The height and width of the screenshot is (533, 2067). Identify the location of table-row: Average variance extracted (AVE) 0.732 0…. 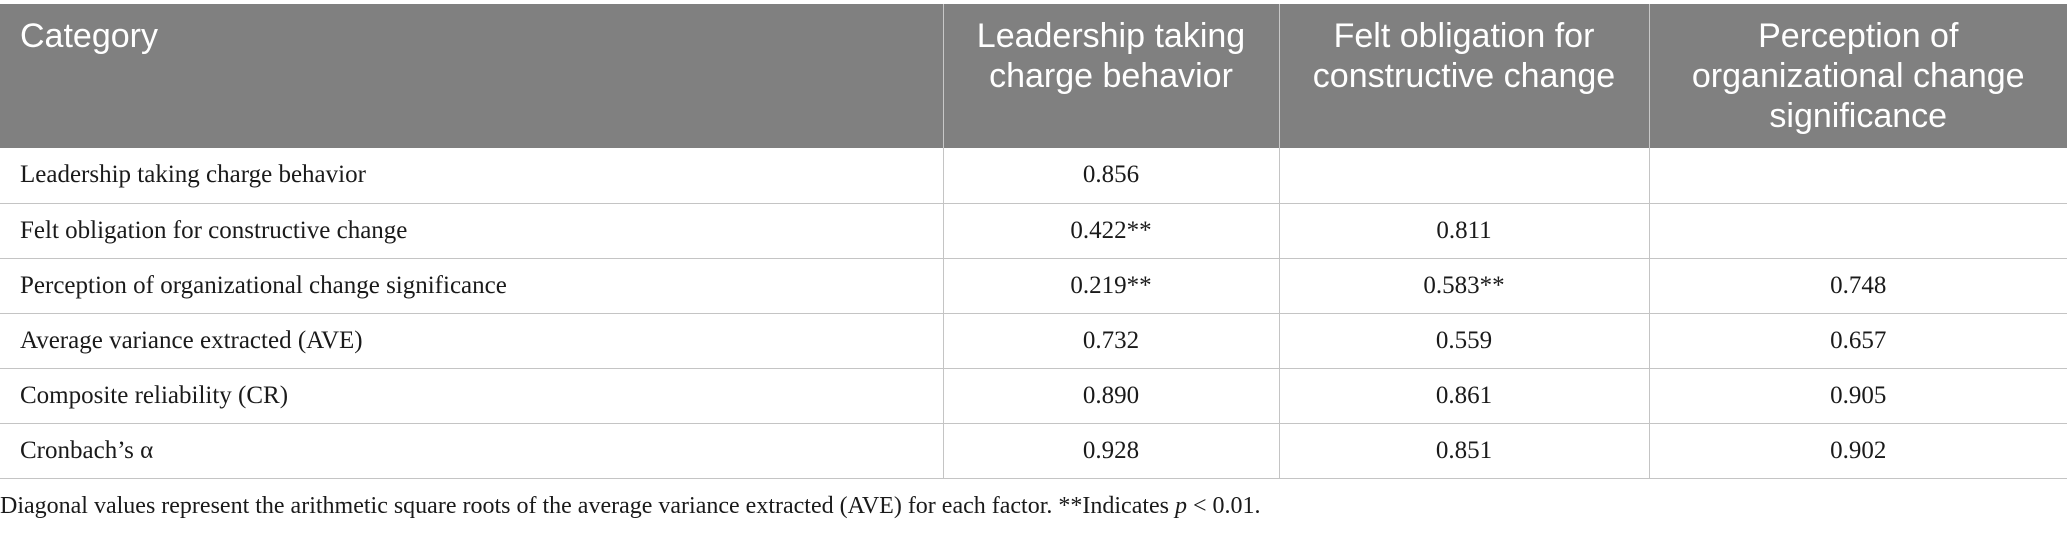
(1033, 341).